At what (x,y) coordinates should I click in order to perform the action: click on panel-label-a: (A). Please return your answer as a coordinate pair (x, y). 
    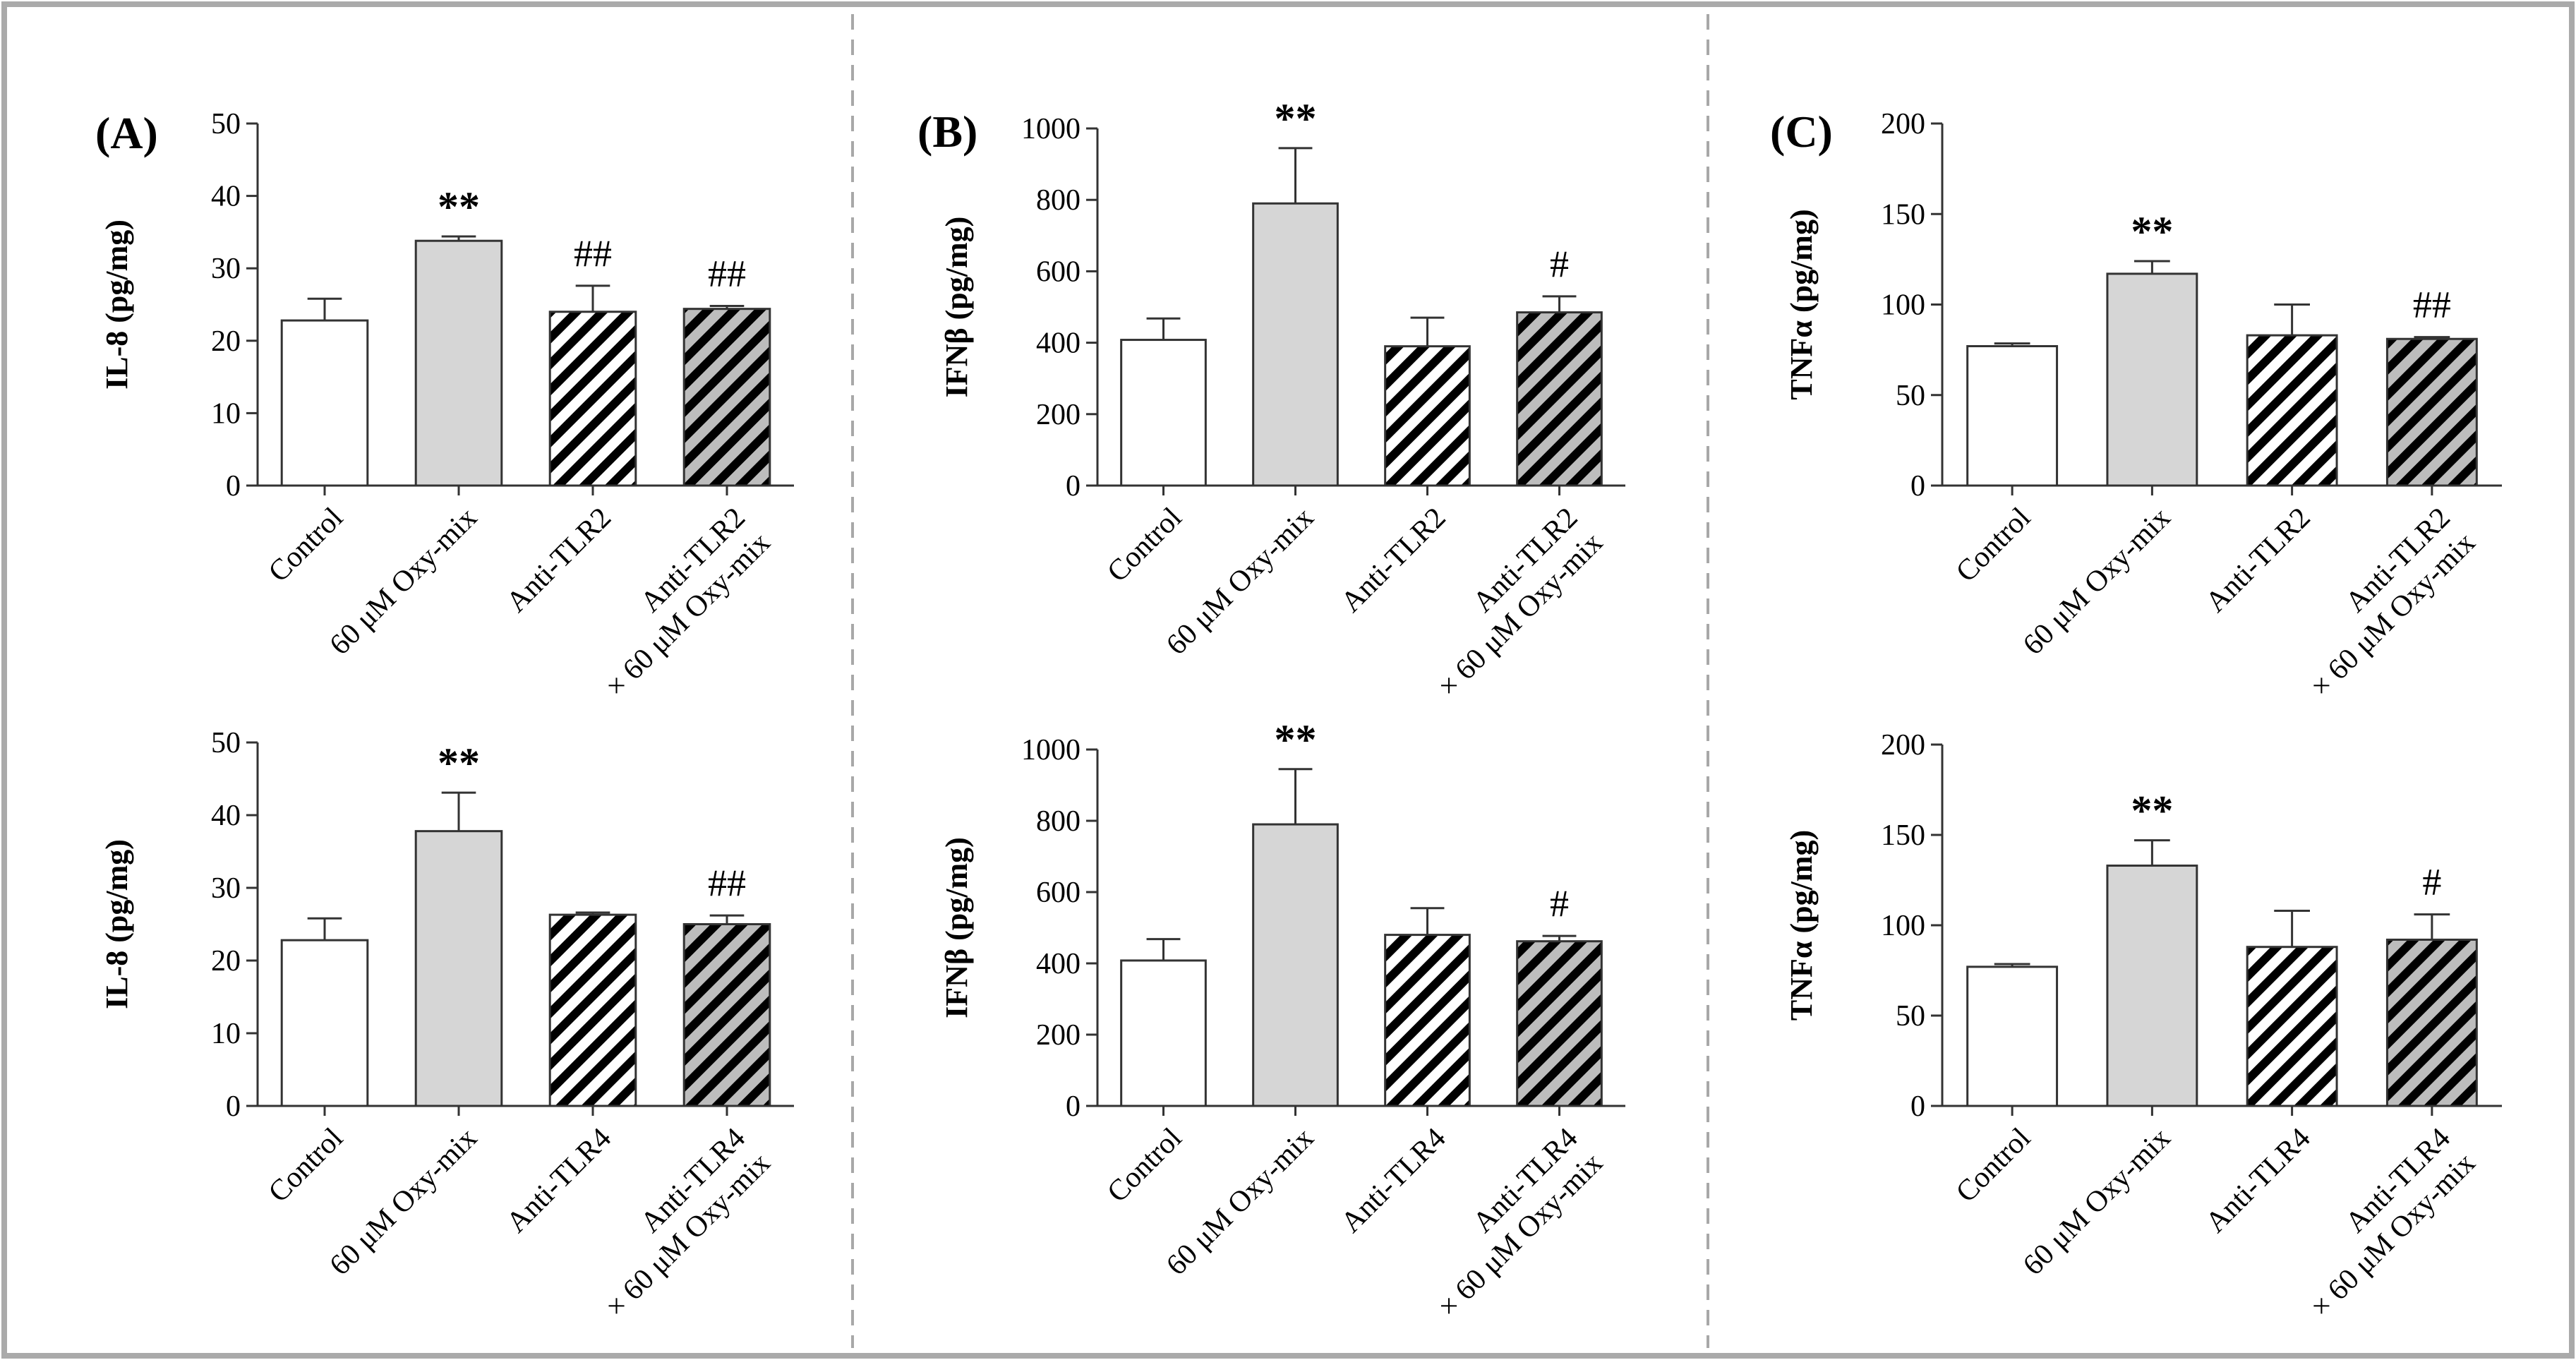
    Looking at the image, I should click on (126, 133).